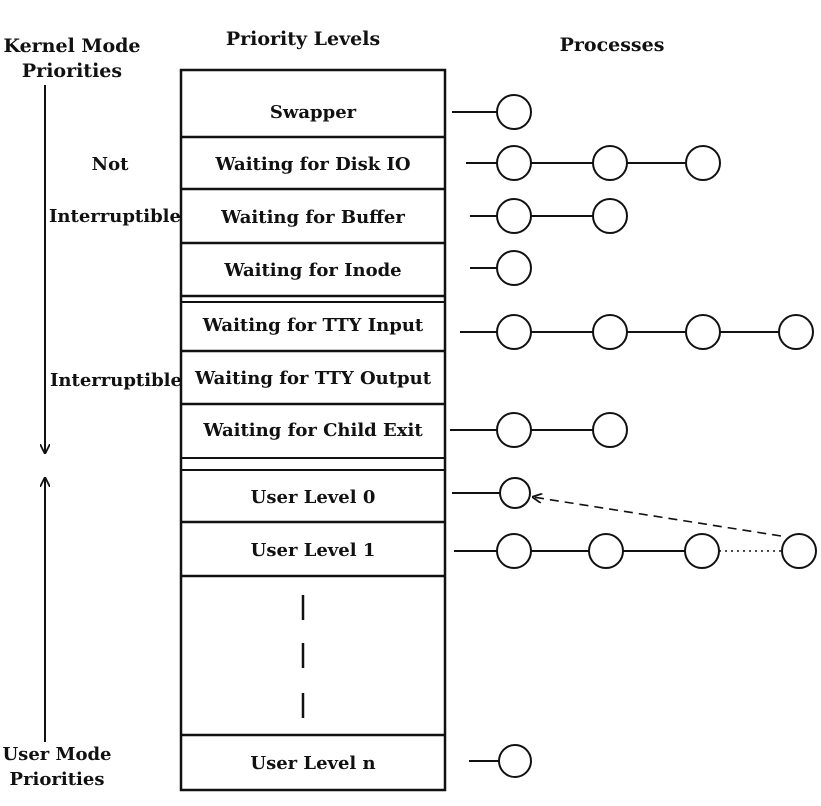 The image size is (821, 806). What do you see at coordinates (110, 164) in the screenshot?
I see `not-interruptible-label-not: Not` at bounding box center [110, 164].